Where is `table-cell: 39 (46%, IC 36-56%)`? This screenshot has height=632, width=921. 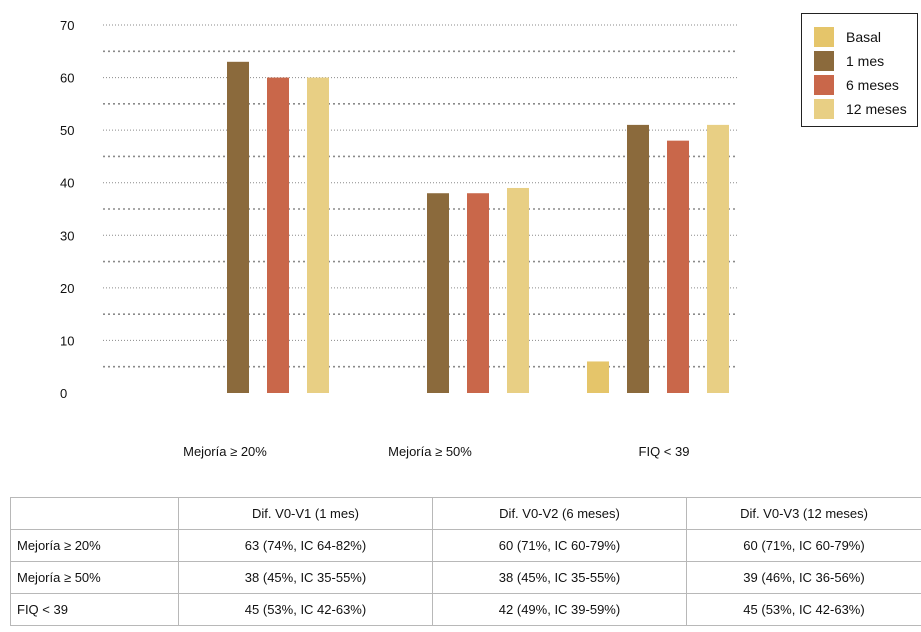 table-cell: 39 (46%, IC 36-56%) is located at coordinates (803, 577).